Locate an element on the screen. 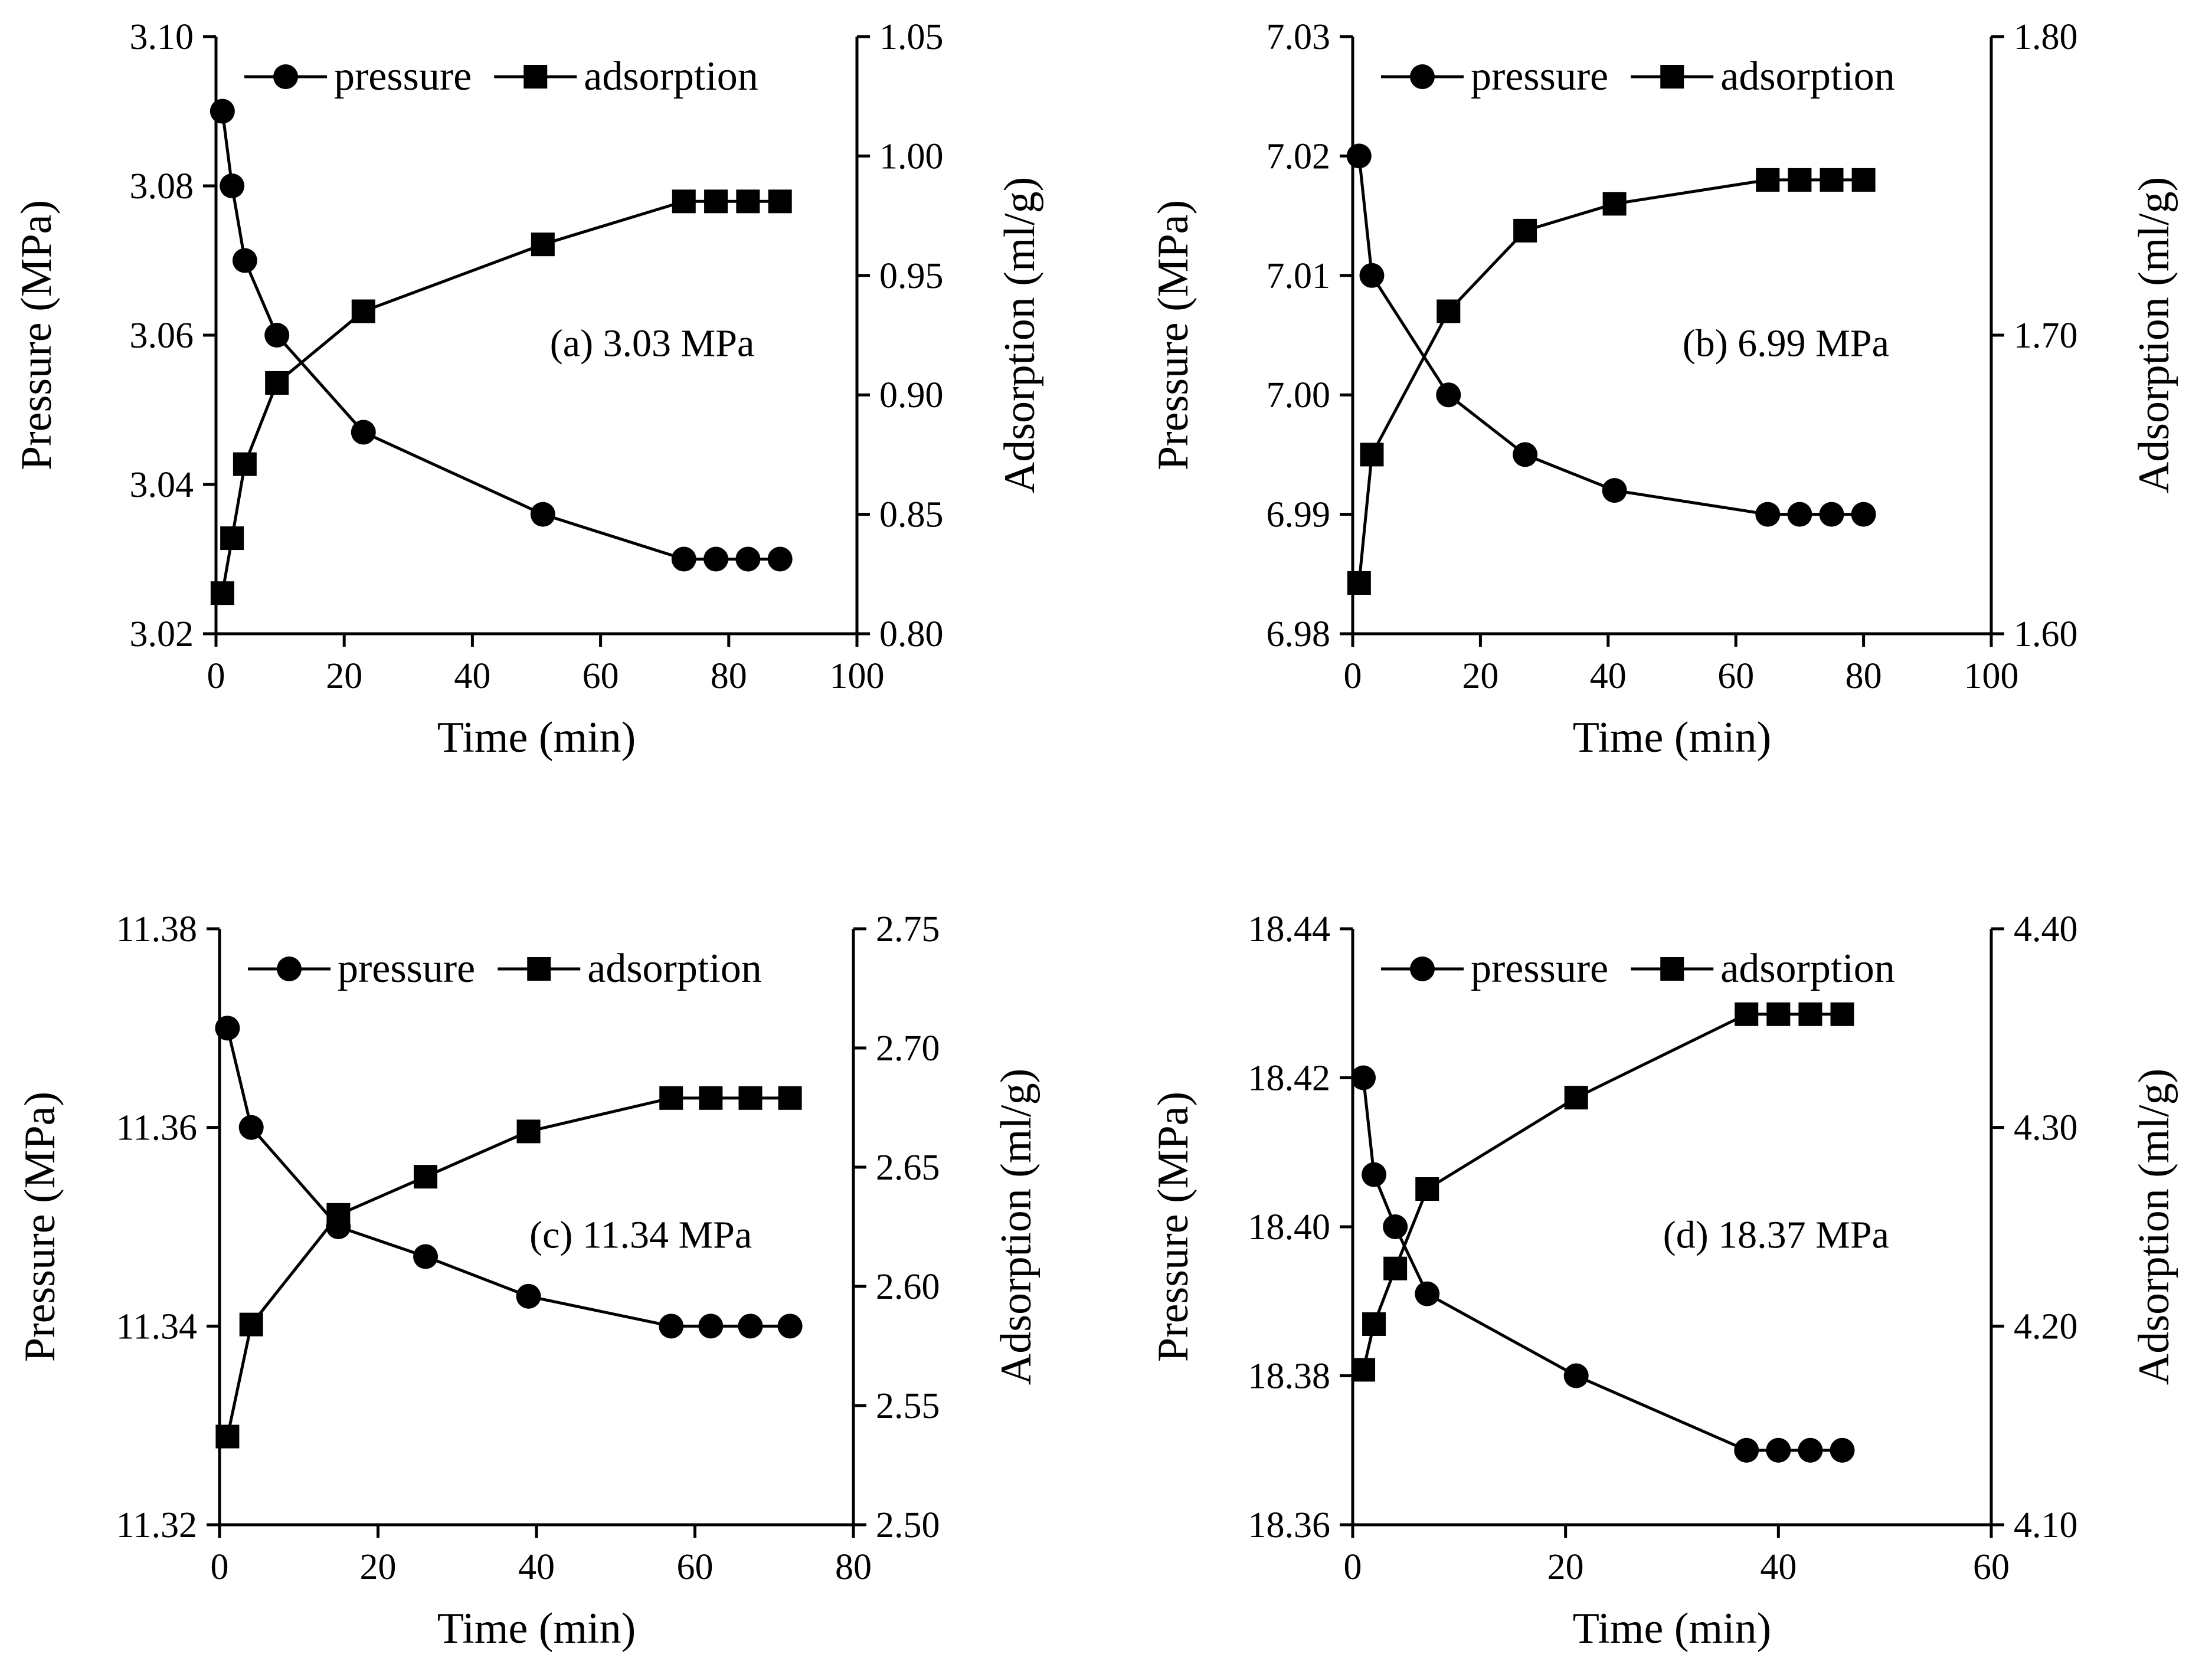 The image size is (2212, 1677). y-right-tick-label: 2.60 is located at coordinates (908, 1287).